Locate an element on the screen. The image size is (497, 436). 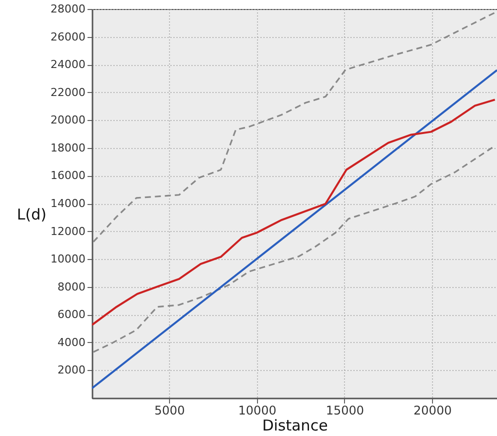
x-tick-label: 5000 is located at coordinates (169, 411).